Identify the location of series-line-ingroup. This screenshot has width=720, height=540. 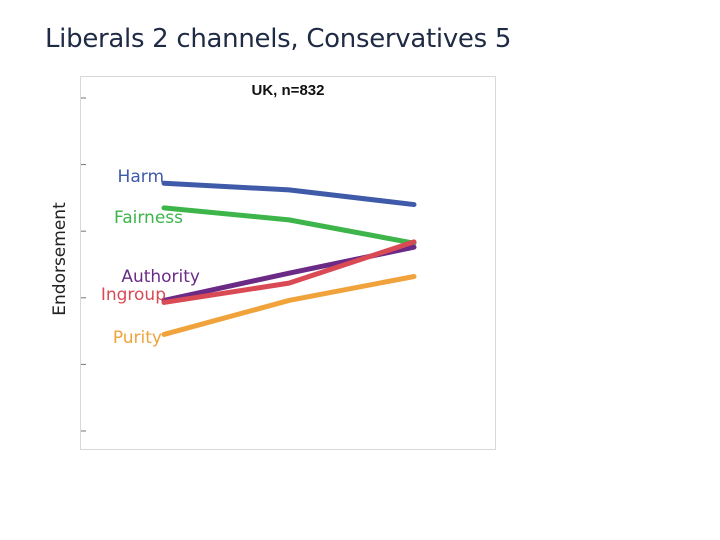
(289, 272).